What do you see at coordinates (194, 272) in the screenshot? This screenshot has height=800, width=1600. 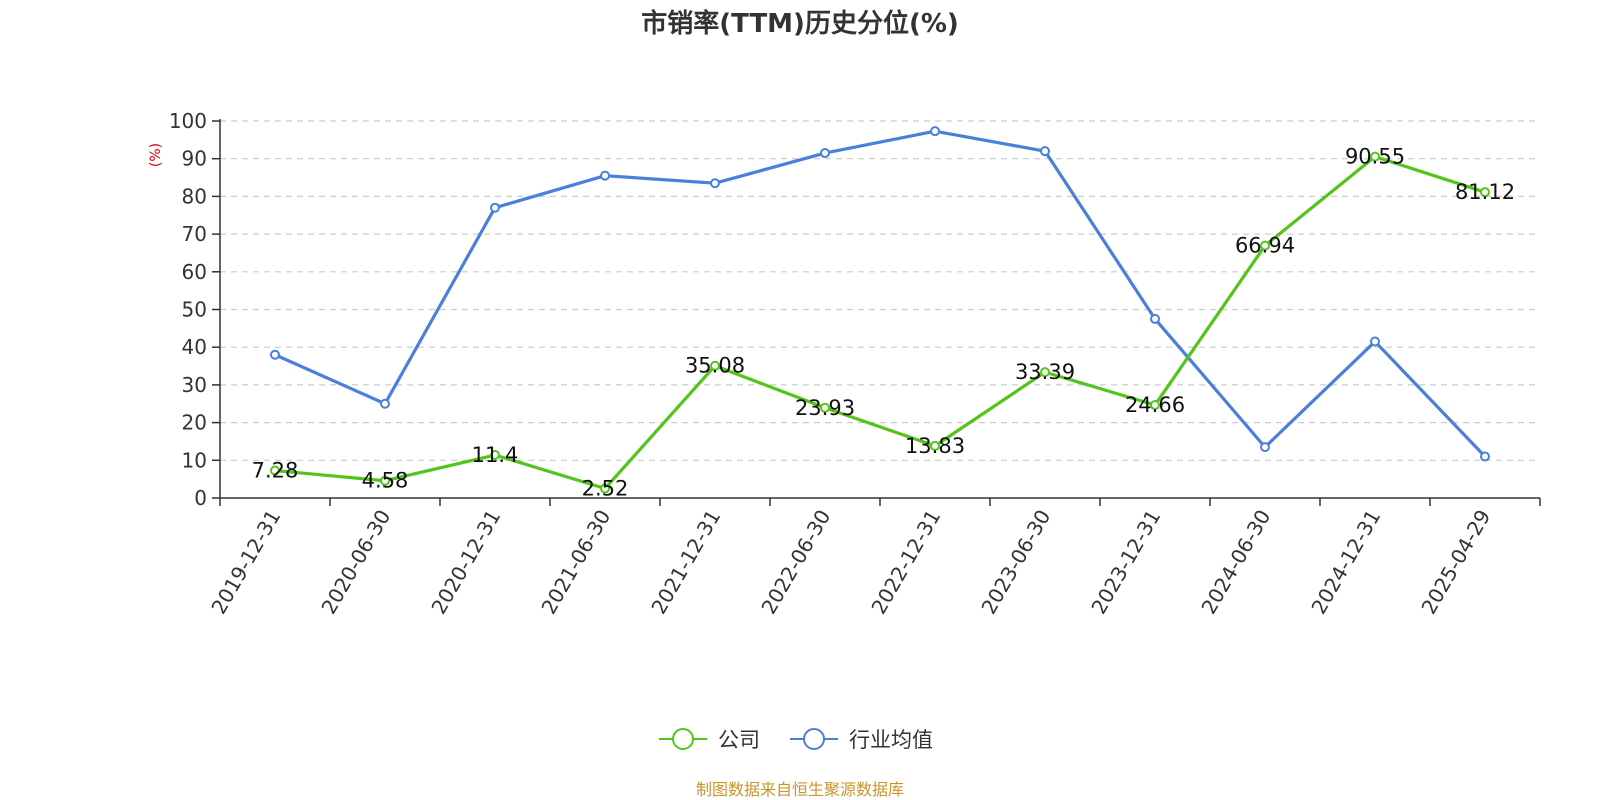 I see `y-tick-label-60: 60` at bounding box center [194, 272].